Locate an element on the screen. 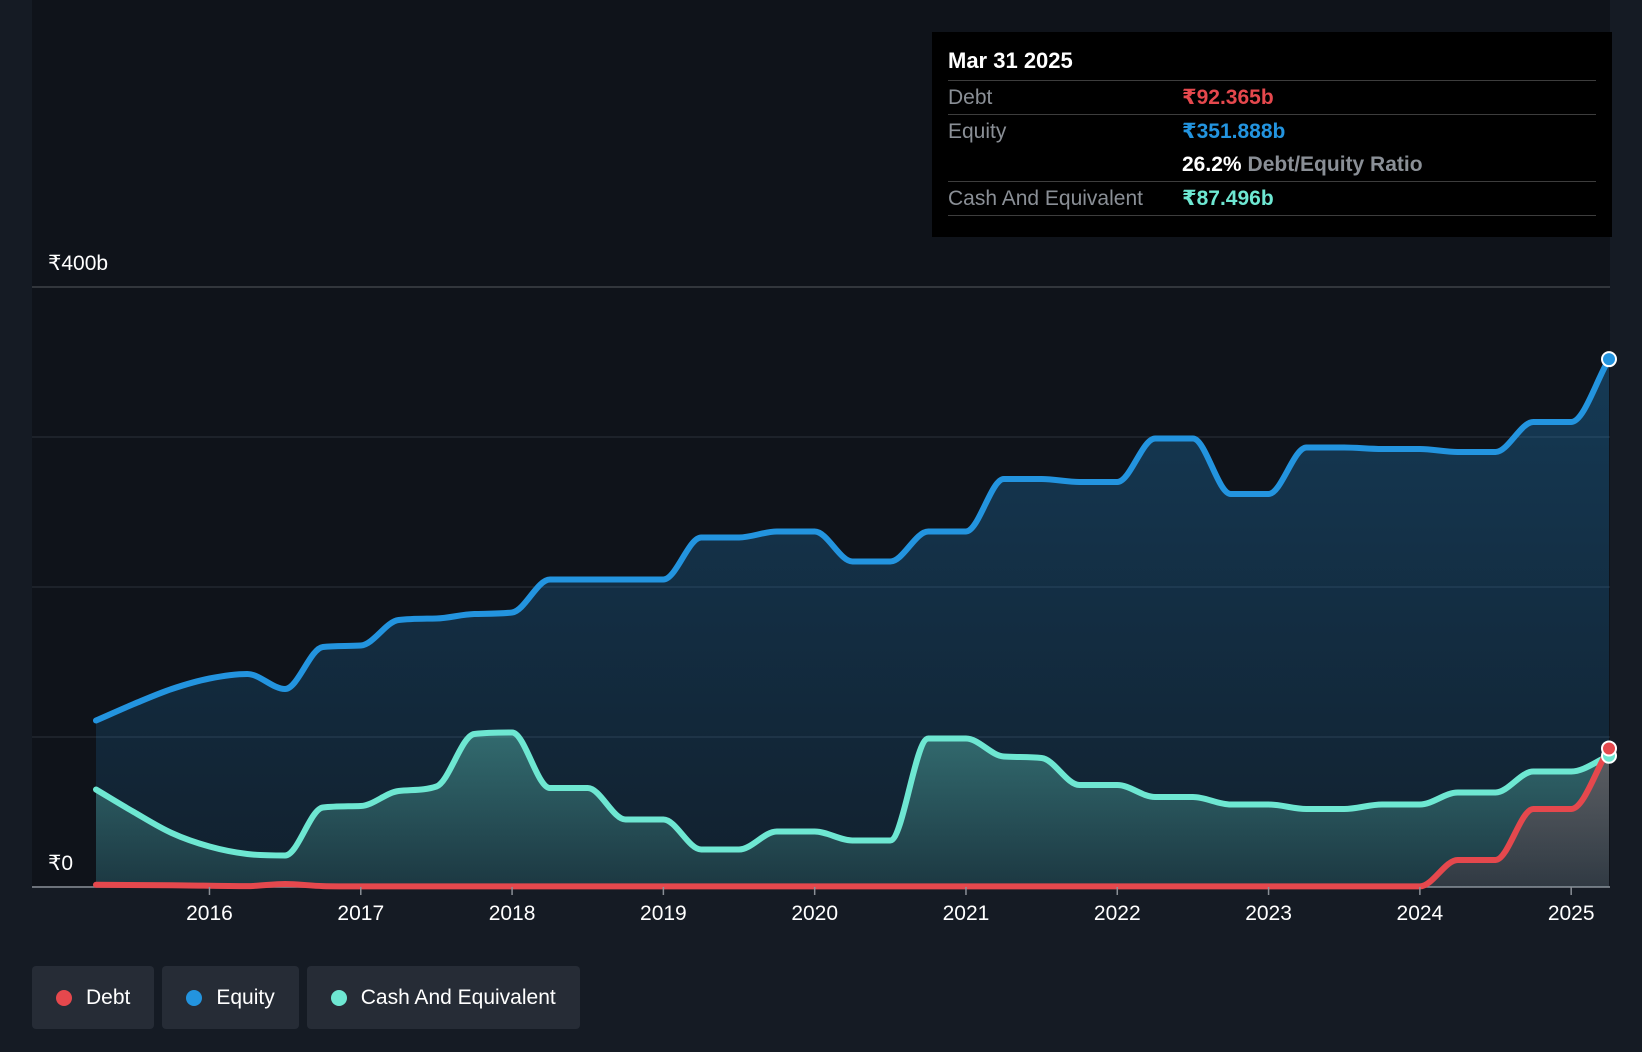 This screenshot has width=1642, height=1052. cash-area is located at coordinates (852, 809).